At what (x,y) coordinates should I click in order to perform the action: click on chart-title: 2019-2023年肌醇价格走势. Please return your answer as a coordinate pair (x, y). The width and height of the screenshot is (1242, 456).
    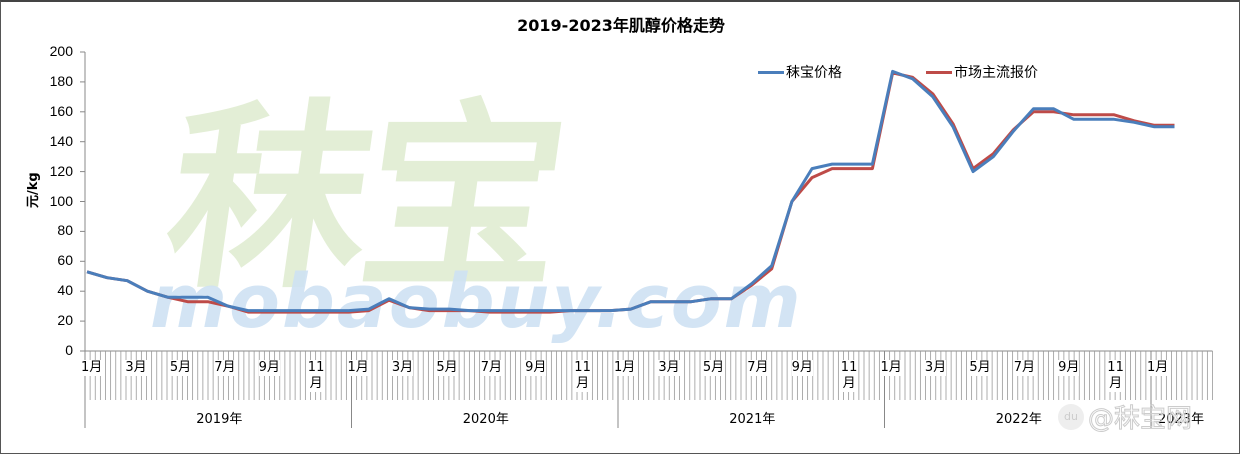
    Looking at the image, I should click on (621, 25).